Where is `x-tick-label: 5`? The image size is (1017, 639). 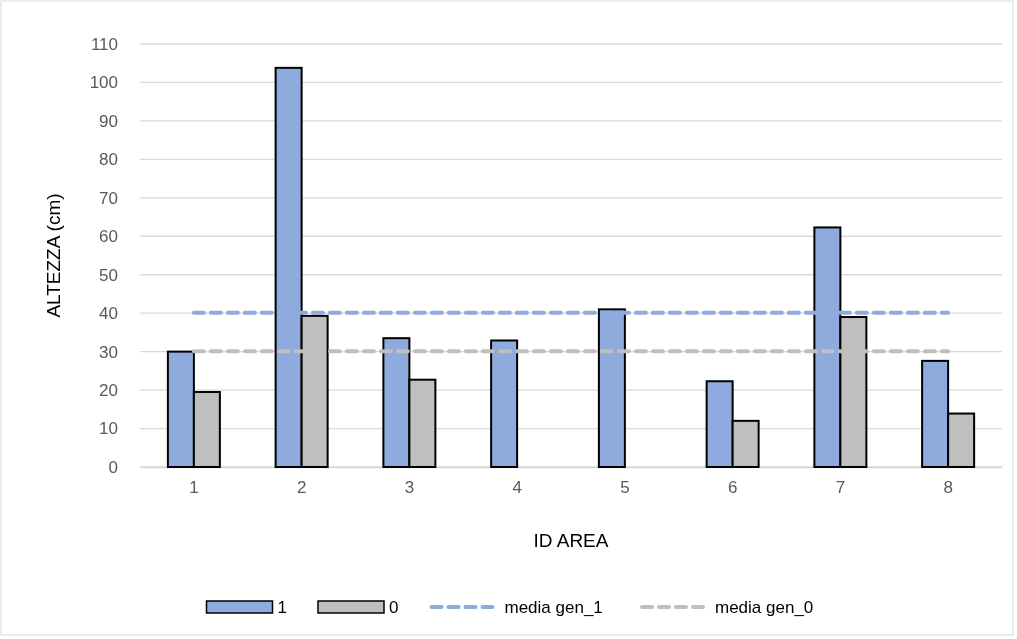
x-tick-label: 5 is located at coordinates (625, 488).